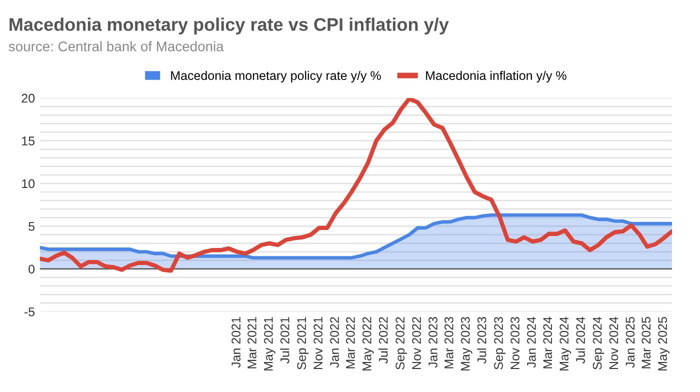 This screenshot has width=700, height=392. What do you see at coordinates (28, 141) in the screenshot?
I see `y-tick-label: 15` at bounding box center [28, 141].